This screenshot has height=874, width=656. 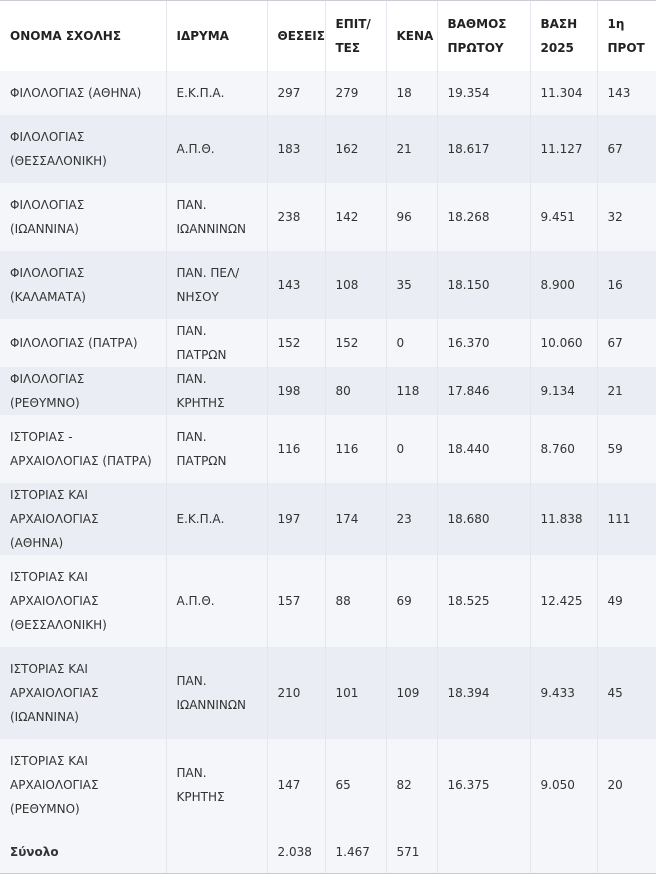 What do you see at coordinates (296, 285) in the screenshot?
I see `cell-seats: 143` at bounding box center [296, 285].